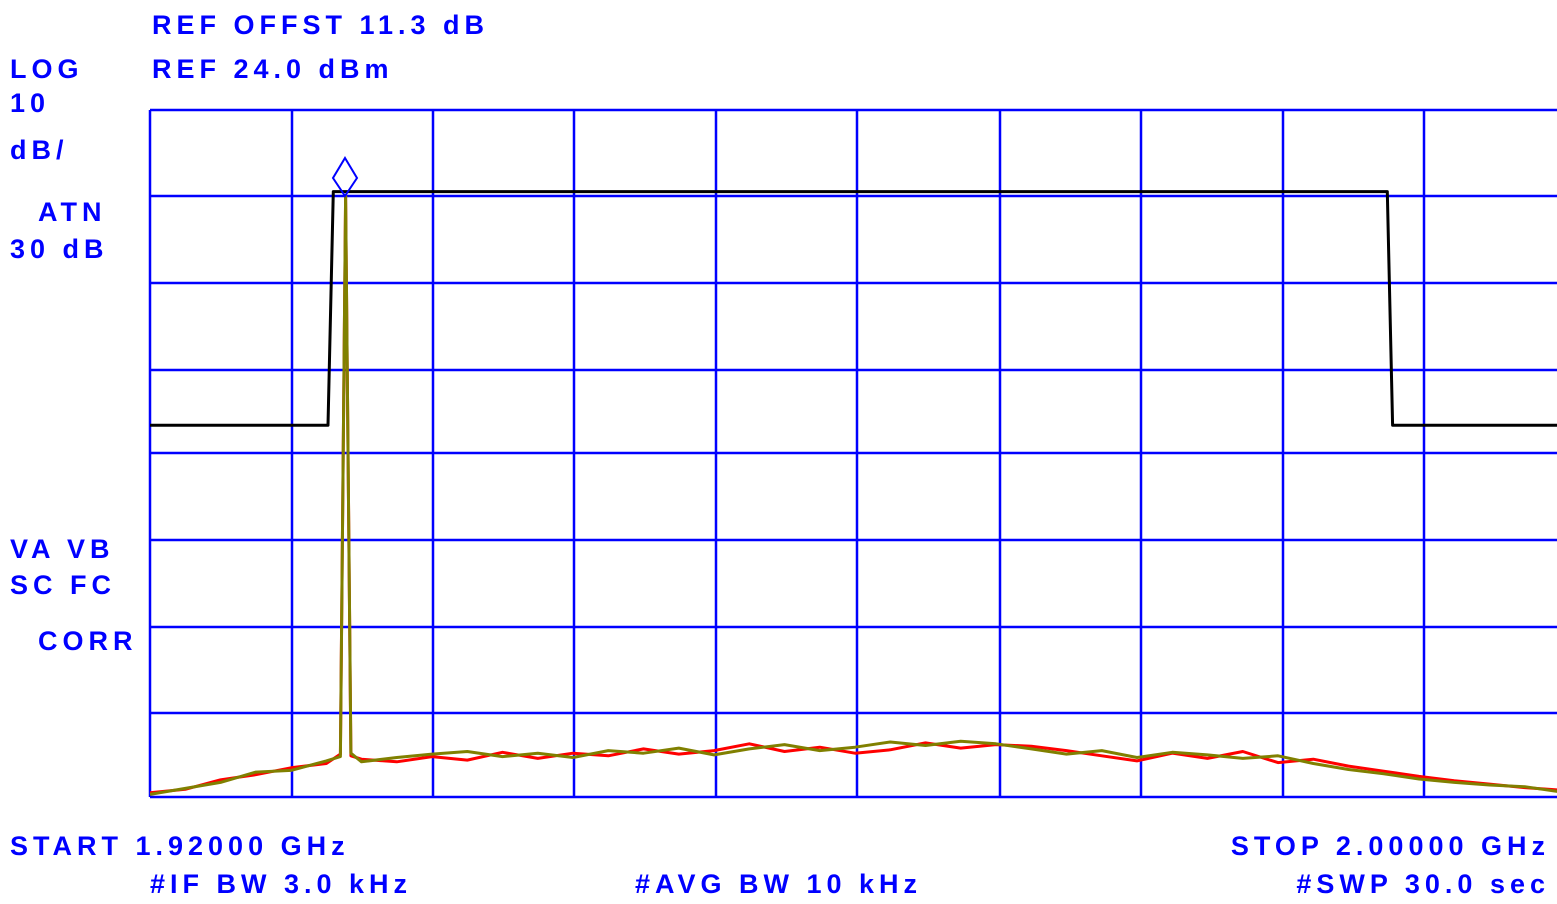 The image size is (1557, 904). What do you see at coordinates (72, 212) in the screenshot?
I see `atten-label: ATN` at bounding box center [72, 212].